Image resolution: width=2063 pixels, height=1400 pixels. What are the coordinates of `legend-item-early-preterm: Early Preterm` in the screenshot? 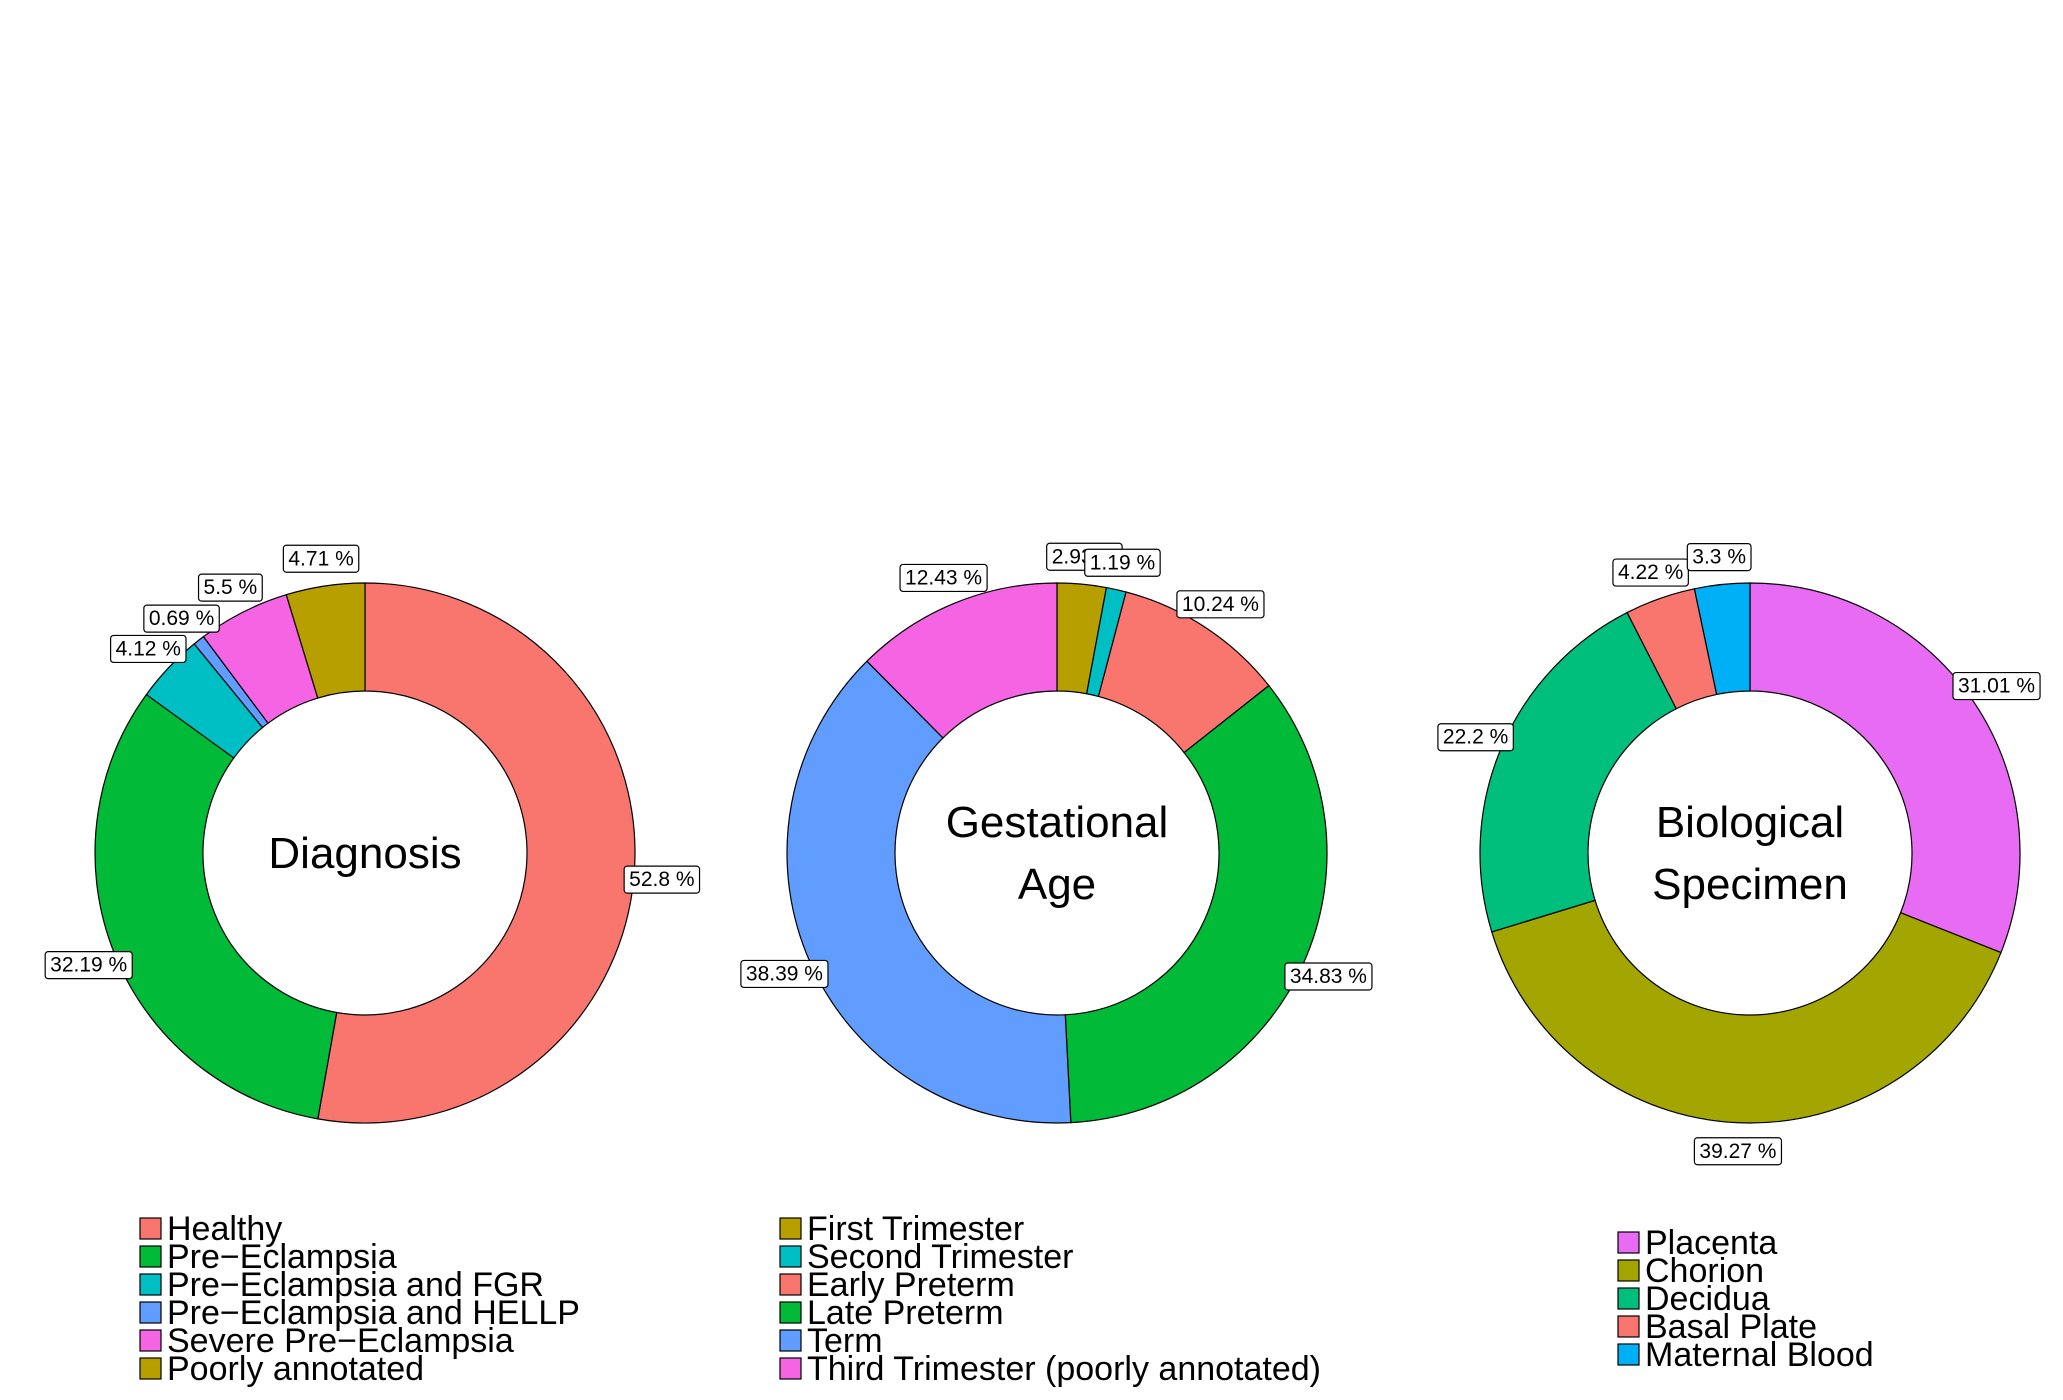 It's located at (897, 1285).